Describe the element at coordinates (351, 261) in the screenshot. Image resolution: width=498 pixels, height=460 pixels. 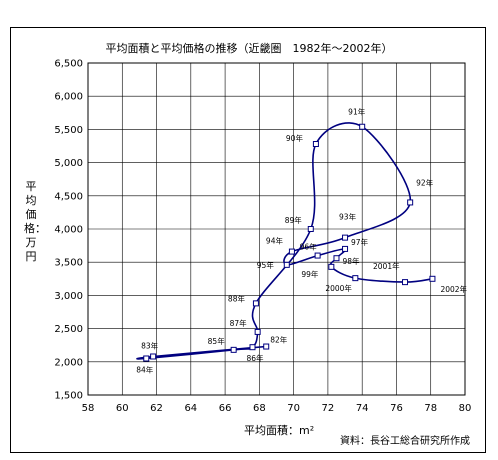
I see `data-point-label: 98年` at that location.